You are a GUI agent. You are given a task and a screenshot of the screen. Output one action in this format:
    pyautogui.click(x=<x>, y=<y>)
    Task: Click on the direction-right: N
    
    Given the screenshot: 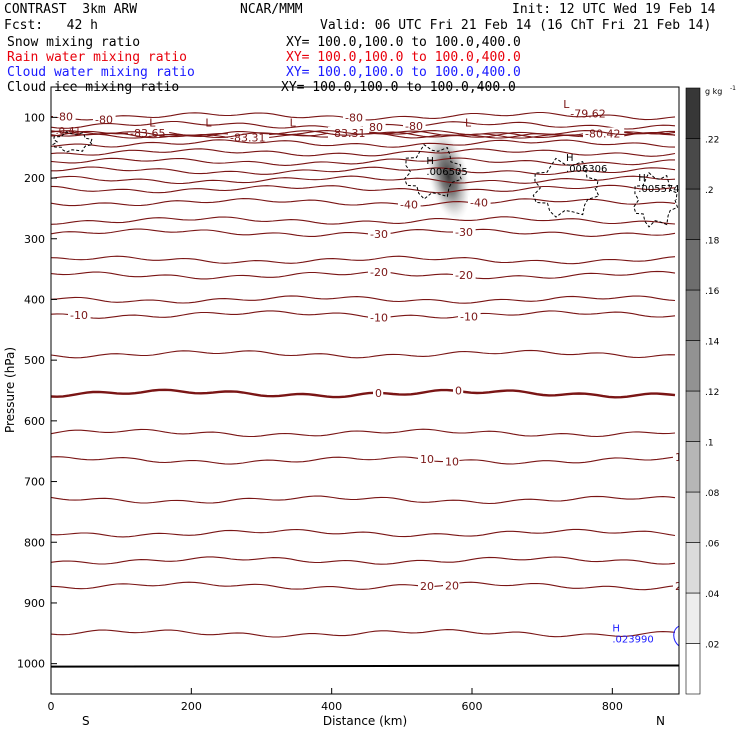 What is the action you would take?
    pyautogui.click(x=660, y=721)
    